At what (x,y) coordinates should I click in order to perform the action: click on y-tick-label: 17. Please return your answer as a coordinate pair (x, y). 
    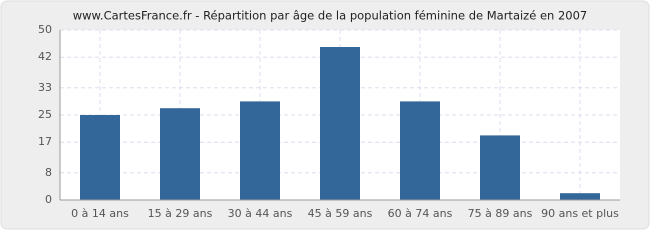
    Looking at the image, I should click on (45, 141).